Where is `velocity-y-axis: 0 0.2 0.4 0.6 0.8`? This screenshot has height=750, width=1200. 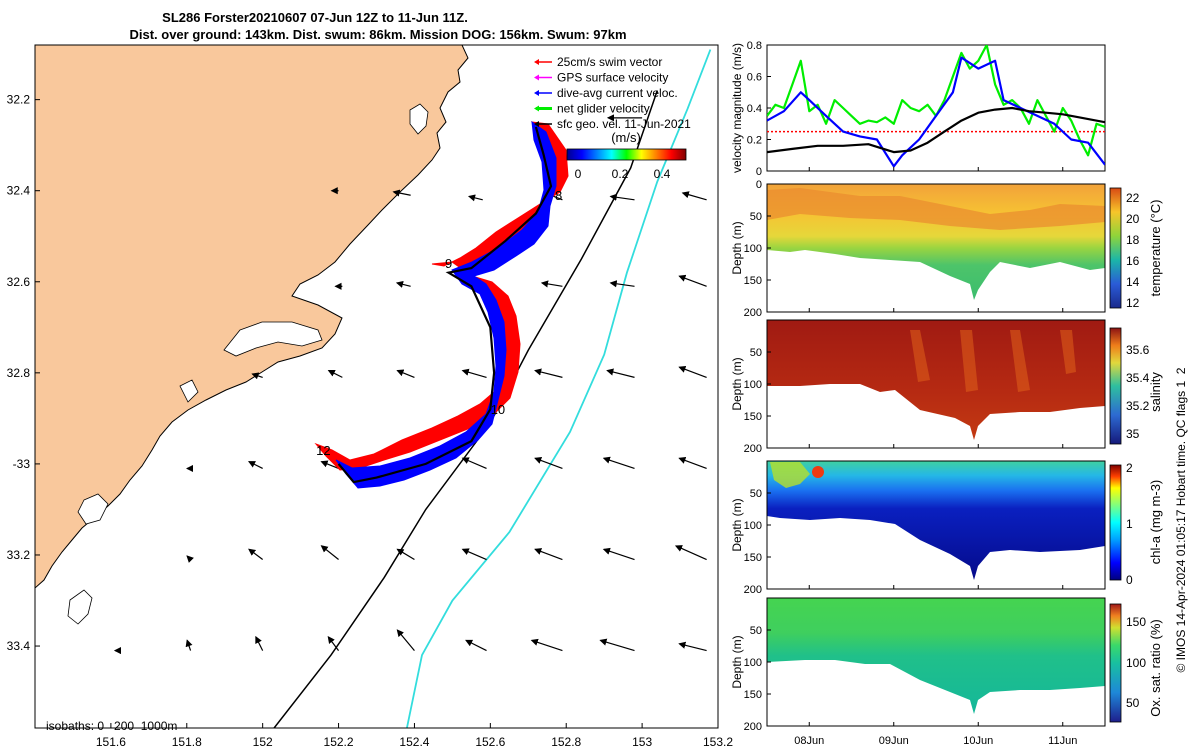
velocity-y-axis: 0 0.2 0.4 0.6 0.8 is located at coordinates (759, 109).